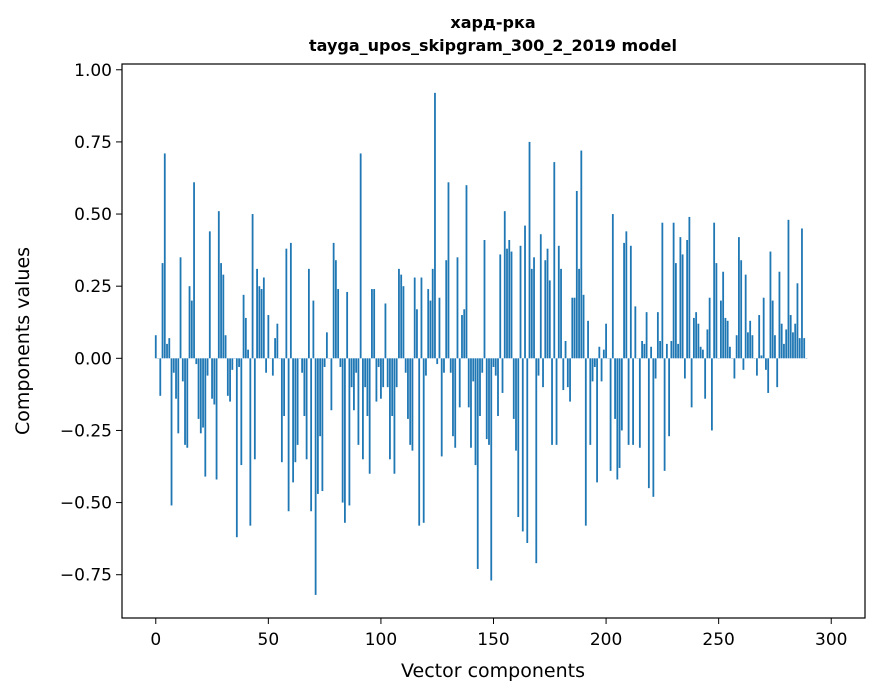 This screenshot has width=880, height=696. I want to click on y-tick-label: 0.50, so click(93, 215).